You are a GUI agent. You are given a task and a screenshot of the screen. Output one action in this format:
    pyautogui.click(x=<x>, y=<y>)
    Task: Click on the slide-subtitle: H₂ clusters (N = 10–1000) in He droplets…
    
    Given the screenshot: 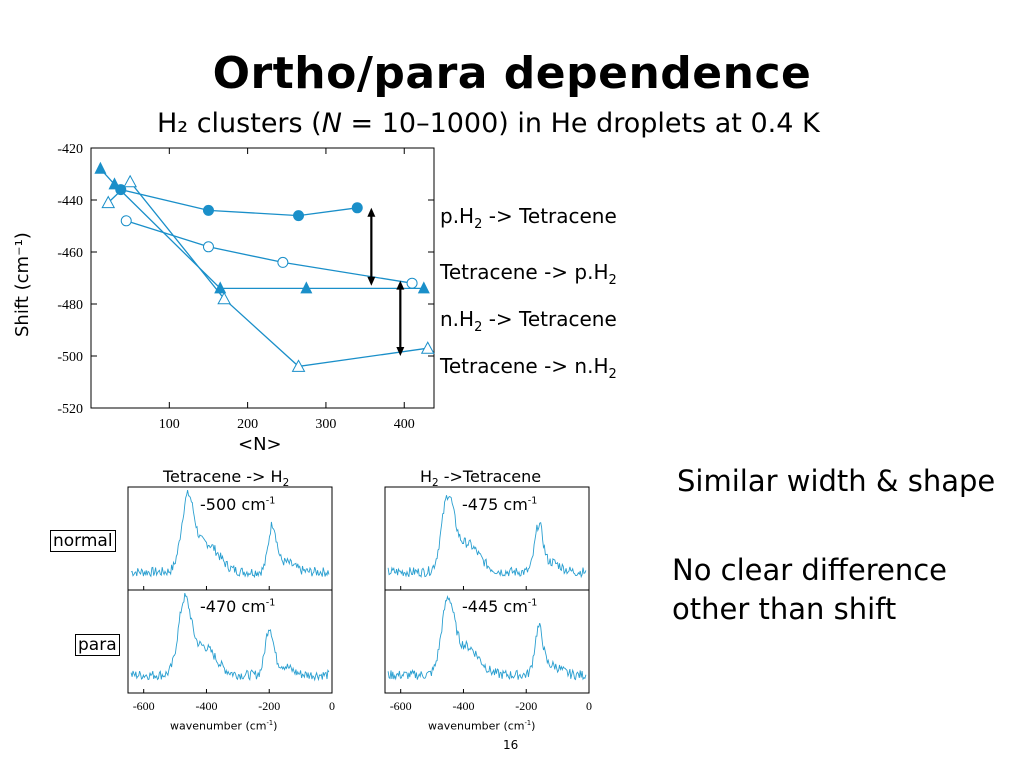 What is the action you would take?
    pyautogui.click(x=488, y=123)
    